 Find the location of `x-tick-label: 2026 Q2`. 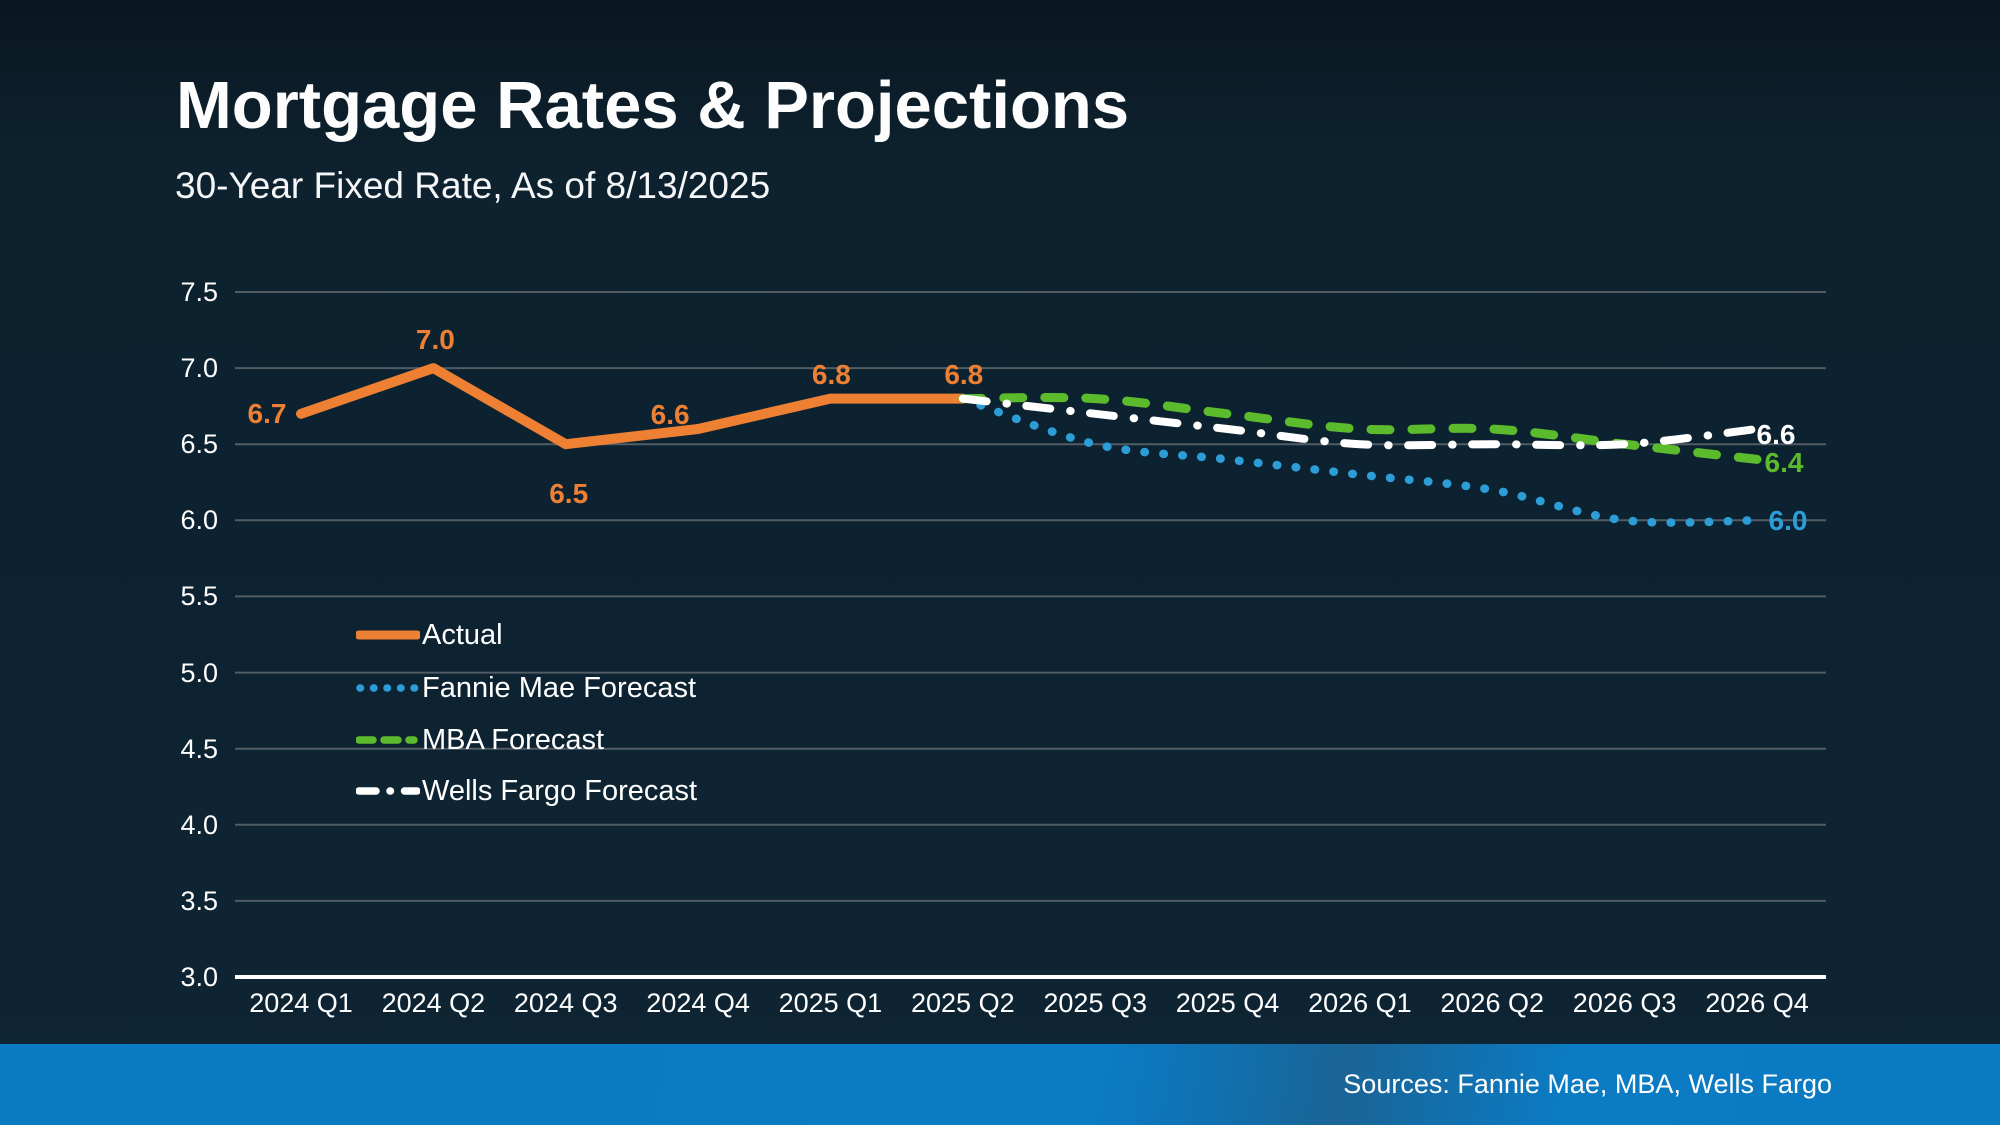

x-tick-label: 2026 Q2 is located at coordinates (1492, 1003).